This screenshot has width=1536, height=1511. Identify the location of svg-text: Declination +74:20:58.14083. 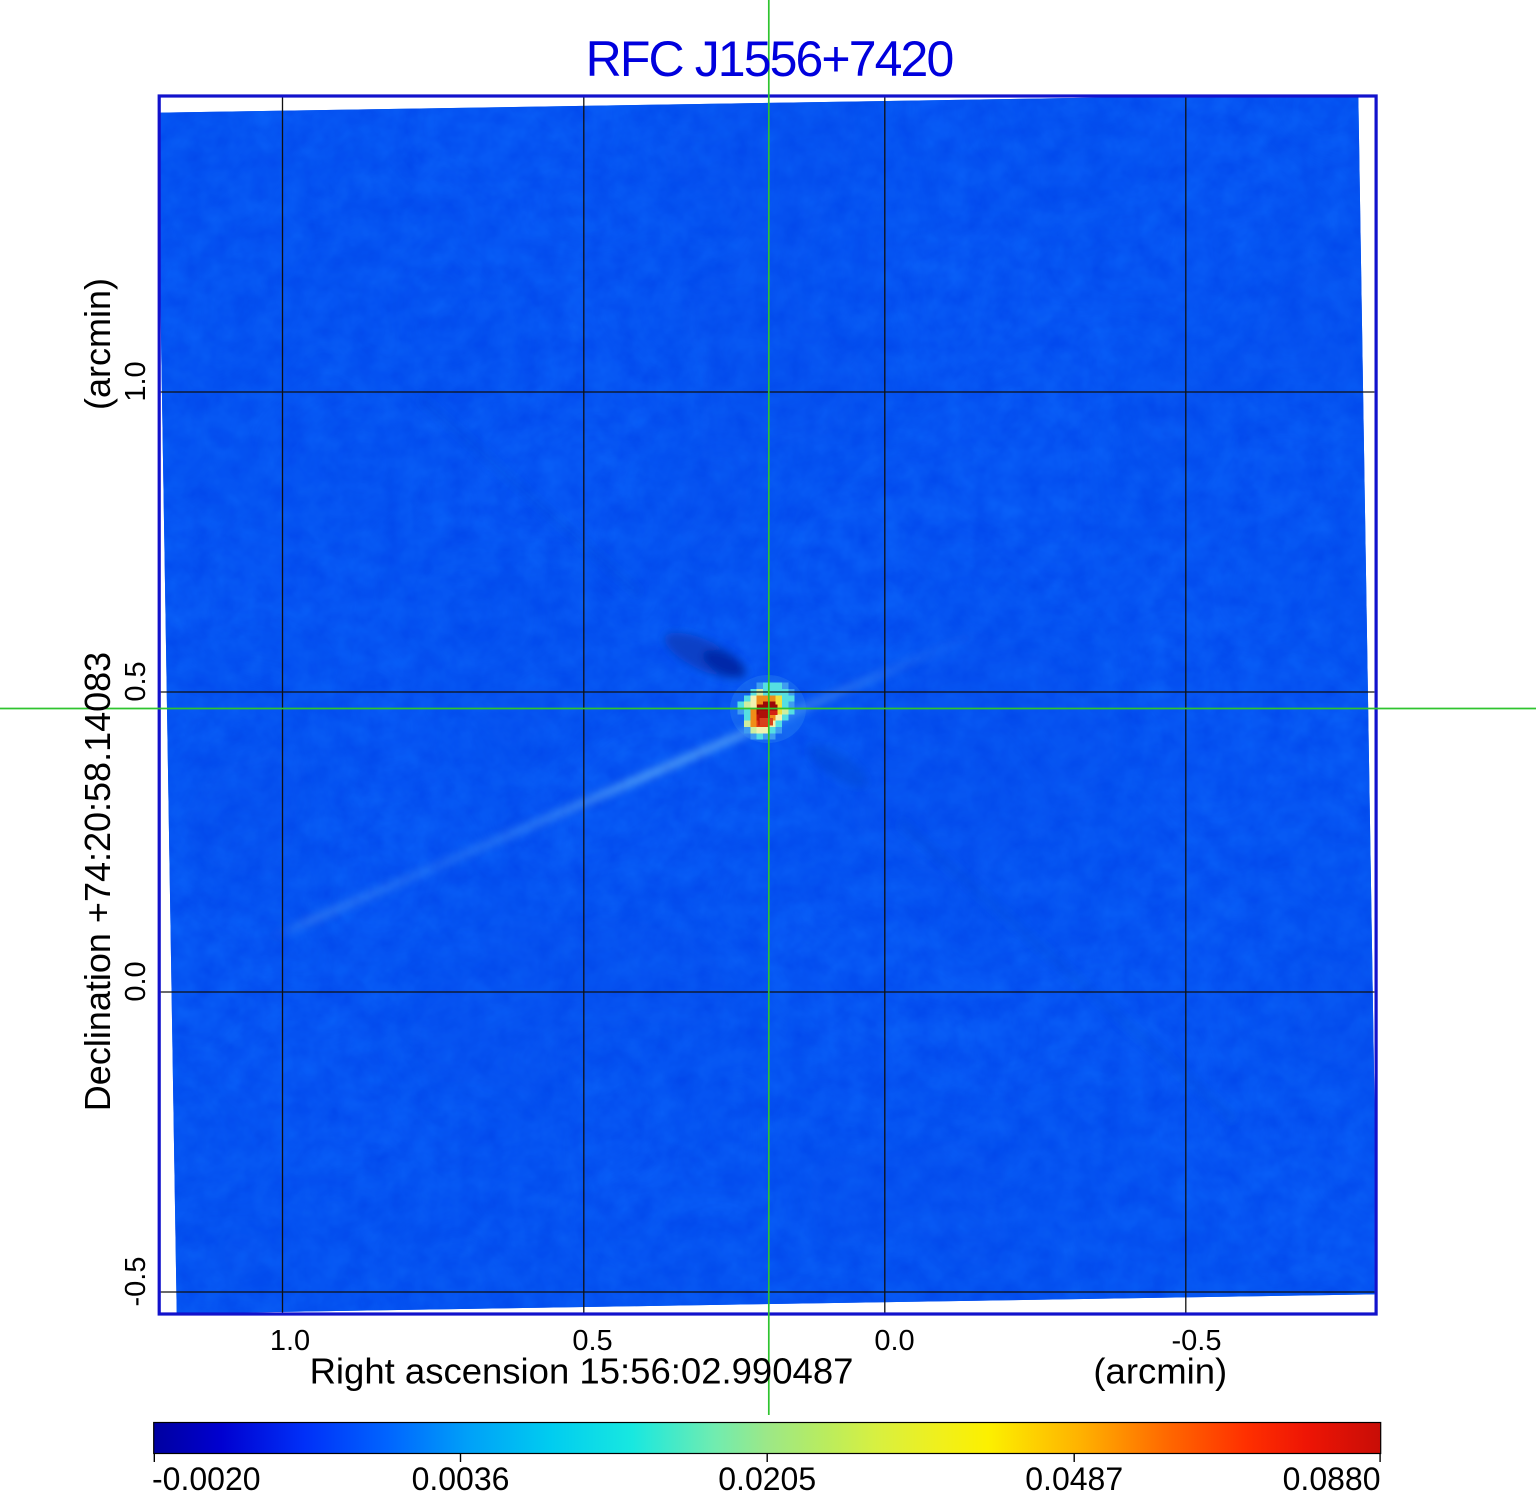
(97, 881).